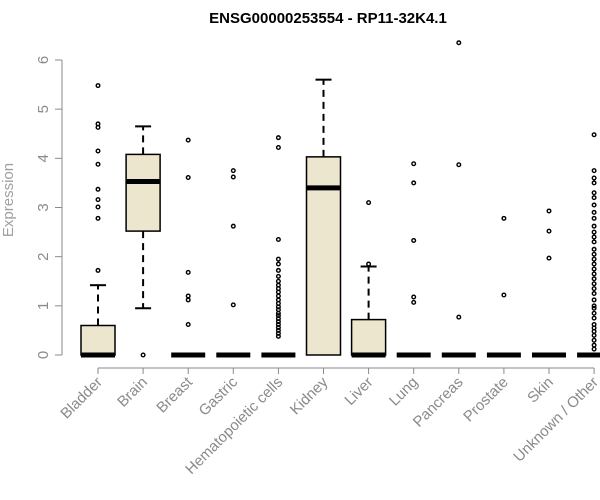 This screenshot has height=500, width=600. I want to click on y-axis: 0 1 2 3 4 5 6, so click(49, 207).